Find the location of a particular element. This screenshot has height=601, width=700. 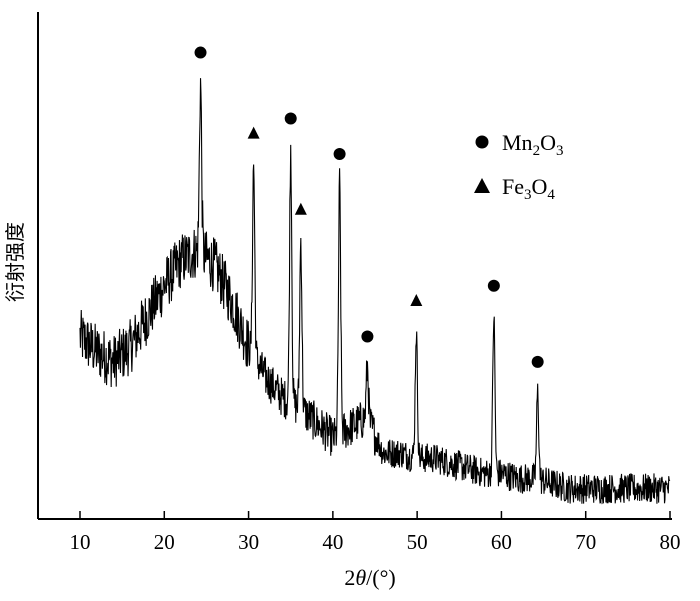

legend-fe3o4-sub2: 4 is located at coordinates (551, 195).